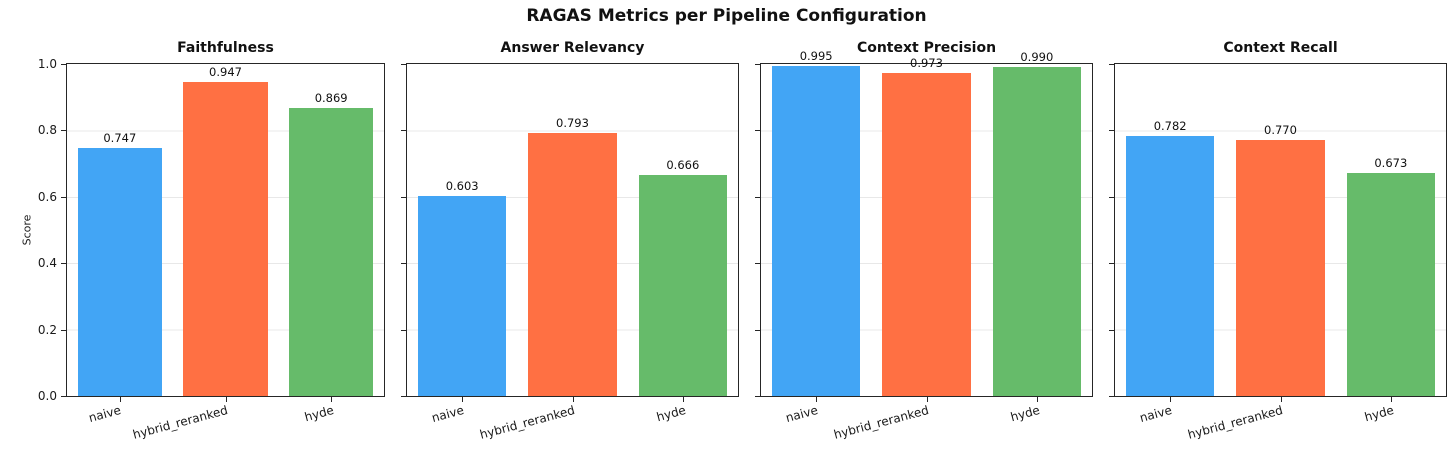 Image resolution: width=1453 pixels, height=453 pixels. Describe the element at coordinates (572, 256) in the screenshot. I see `bar-hybrid-reranked: 0.793` at that location.